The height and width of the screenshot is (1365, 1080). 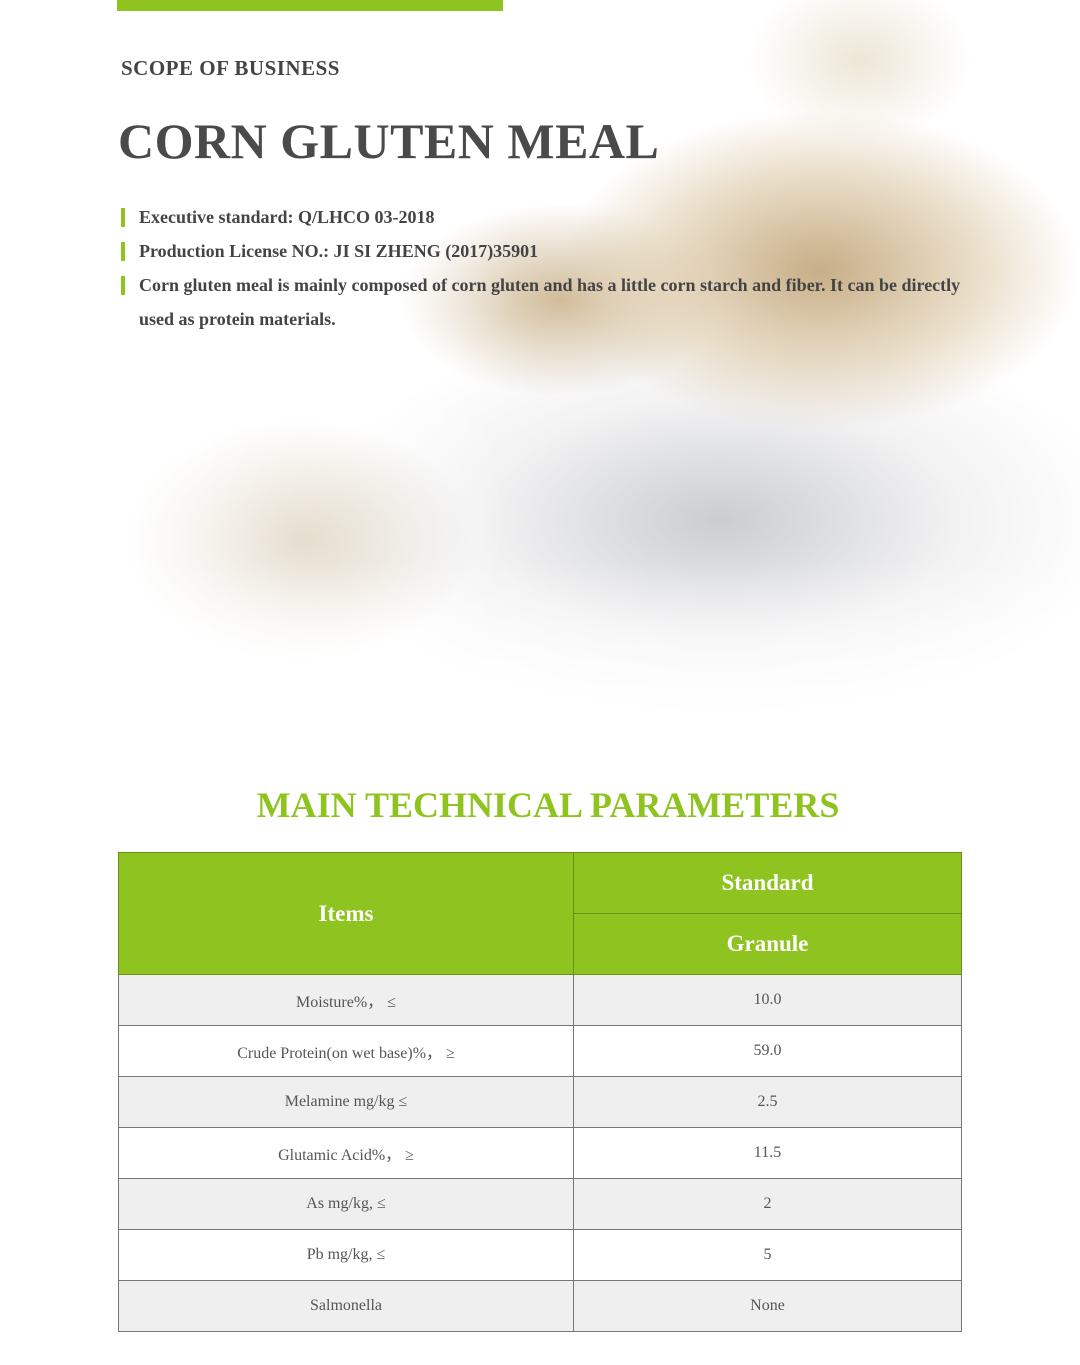 What do you see at coordinates (546, 217) in the screenshot?
I see `info-item: Executive standard: Q/LHCO 03-2018` at bounding box center [546, 217].